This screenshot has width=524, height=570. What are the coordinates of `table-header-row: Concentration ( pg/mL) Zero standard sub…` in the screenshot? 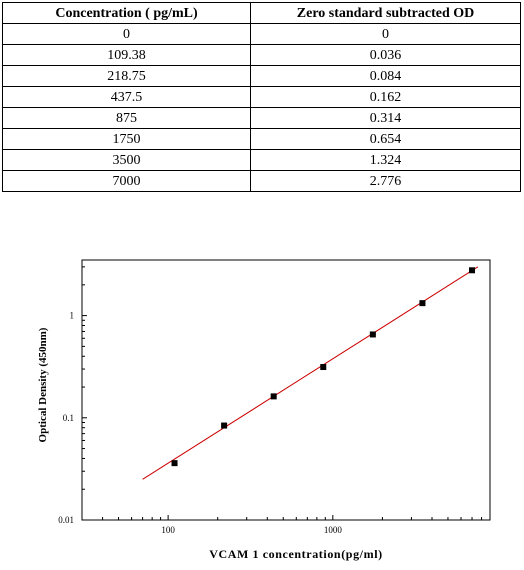 It's located at (261, 13).